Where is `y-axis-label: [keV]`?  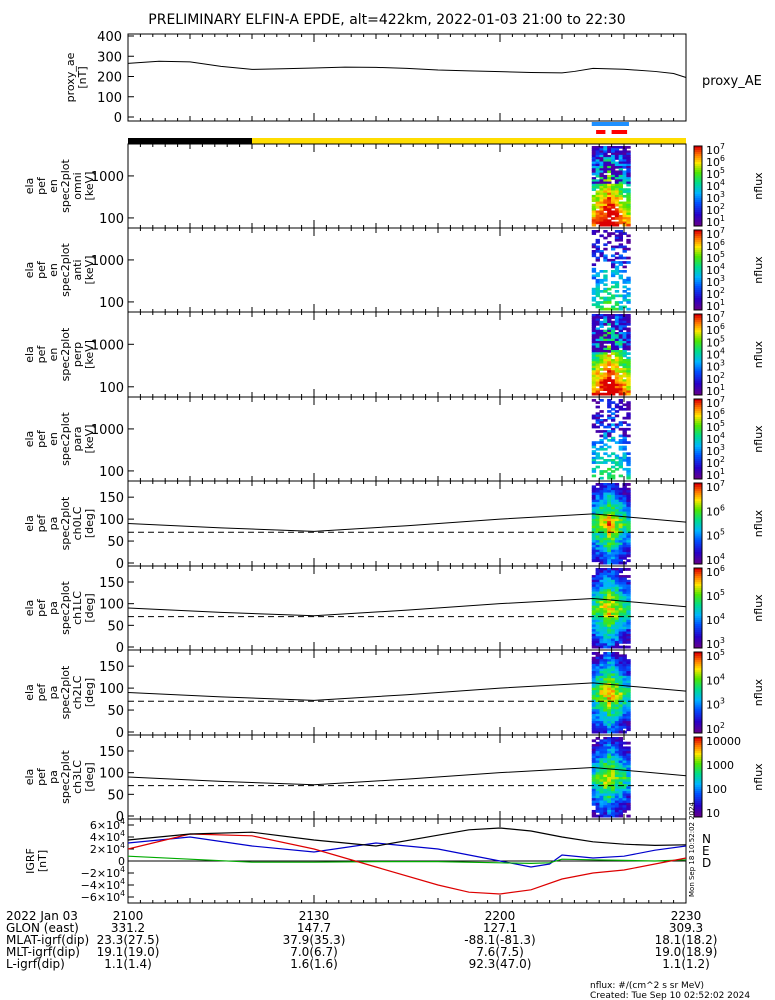
y-axis-label: [keV] is located at coordinates (89, 270).